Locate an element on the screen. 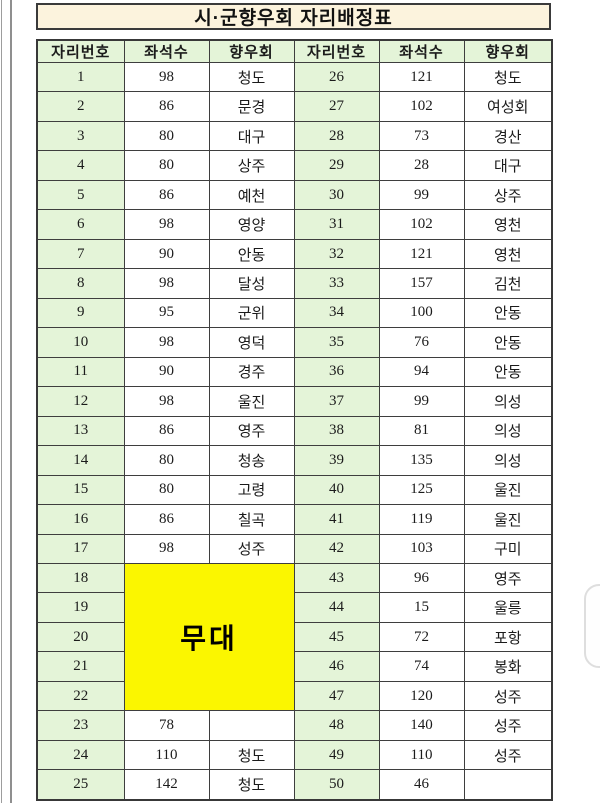 This screenshot has height=803, width=600. seat-number-cell: 43 is located at coordinates (336, 578).